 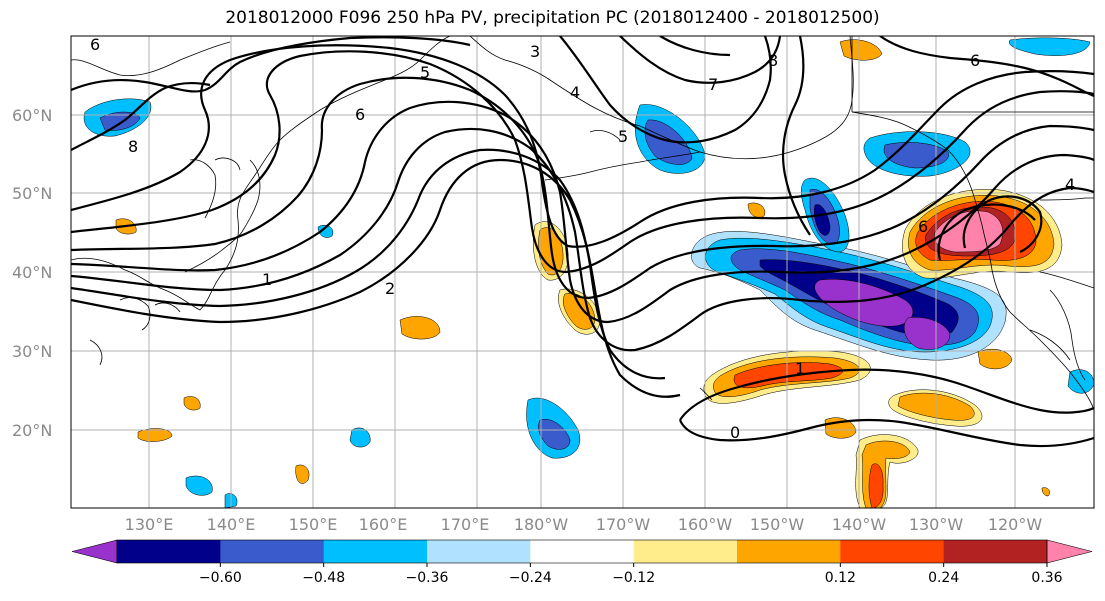 I want to click on colorbar-extend-max, so click(x=1069, y=551).